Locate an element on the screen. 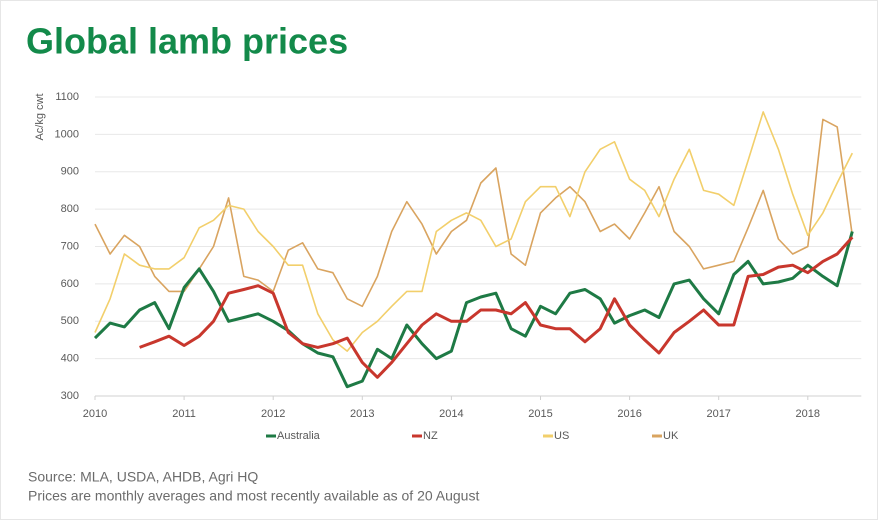 The height and width of the screenshot is (520, 878). chart-title: Global lamb prices is located at coordinates (187, 41).